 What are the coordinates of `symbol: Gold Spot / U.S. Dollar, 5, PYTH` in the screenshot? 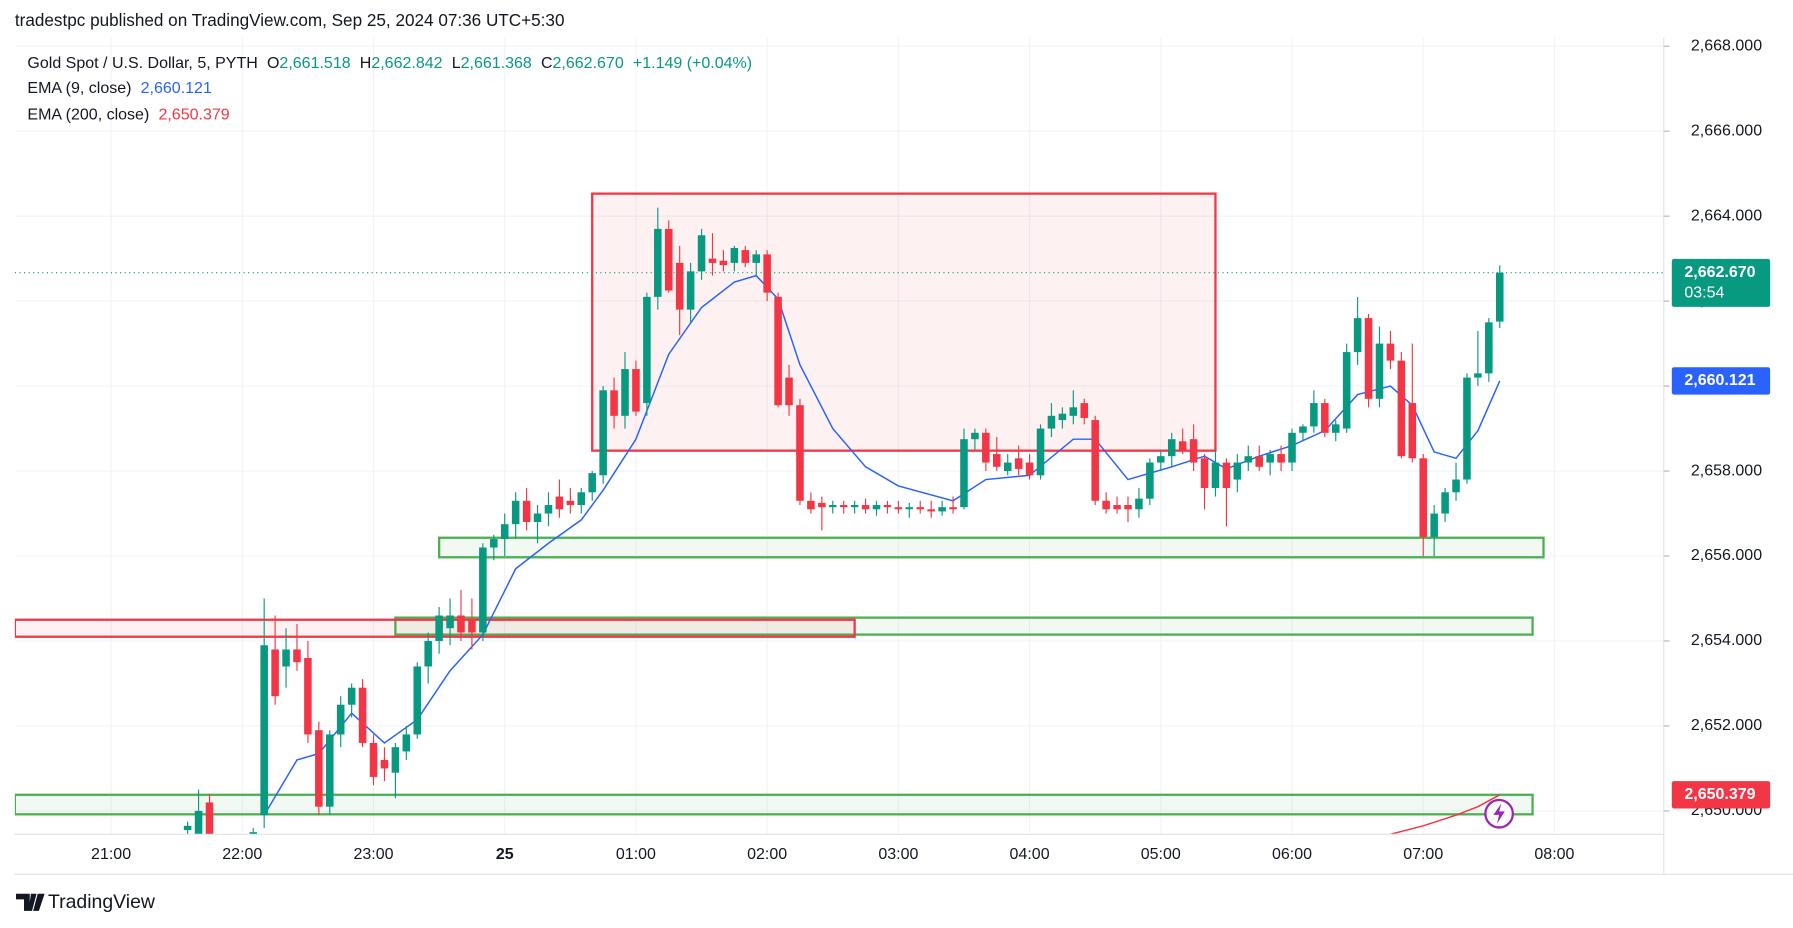 It's located at (142, 63).